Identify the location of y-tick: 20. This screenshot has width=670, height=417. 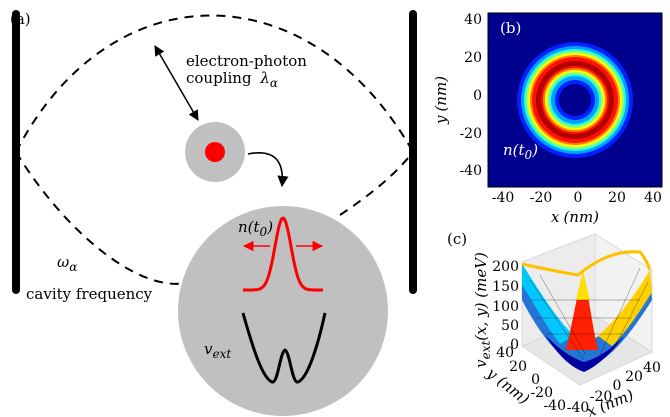
(473, 58).